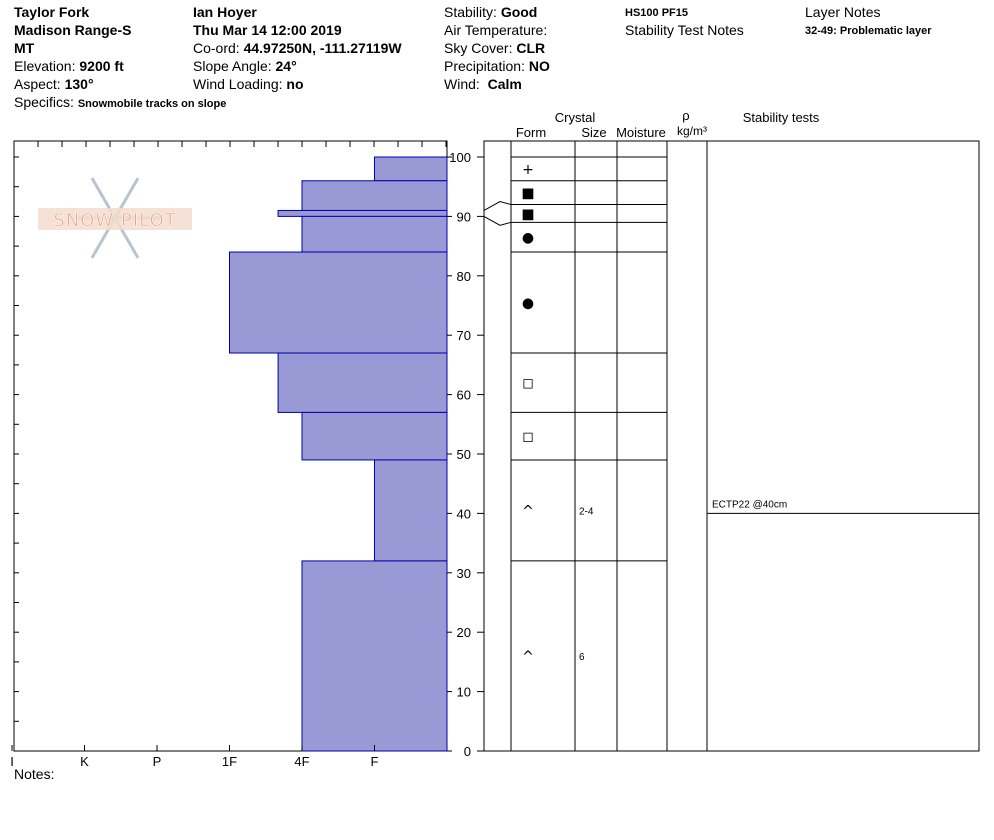 Image resolution: width=994 pixels, height=840 pixels. I want to click on header-crystal: Crystal, so click(575, 117).